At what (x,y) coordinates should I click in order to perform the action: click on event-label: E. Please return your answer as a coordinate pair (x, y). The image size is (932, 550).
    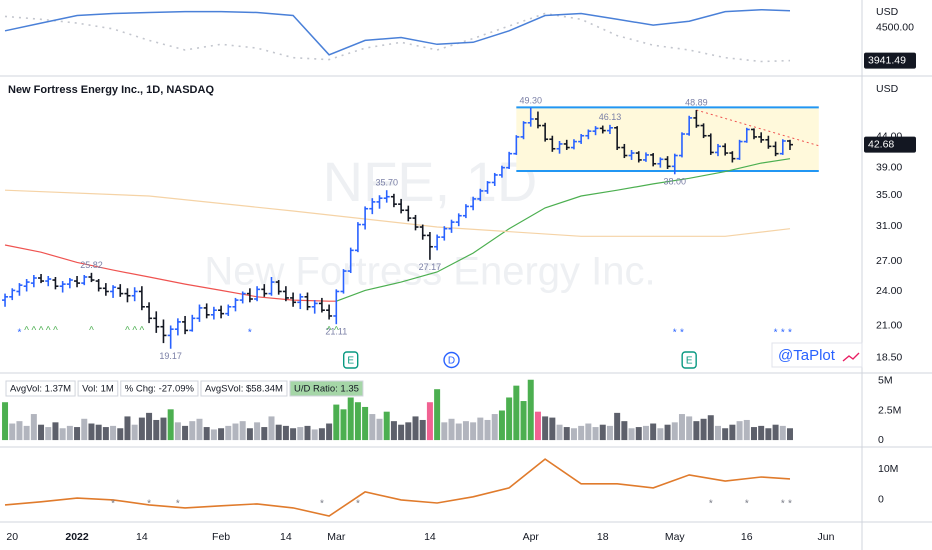
    Looking at the image, I should click on (350, 361).